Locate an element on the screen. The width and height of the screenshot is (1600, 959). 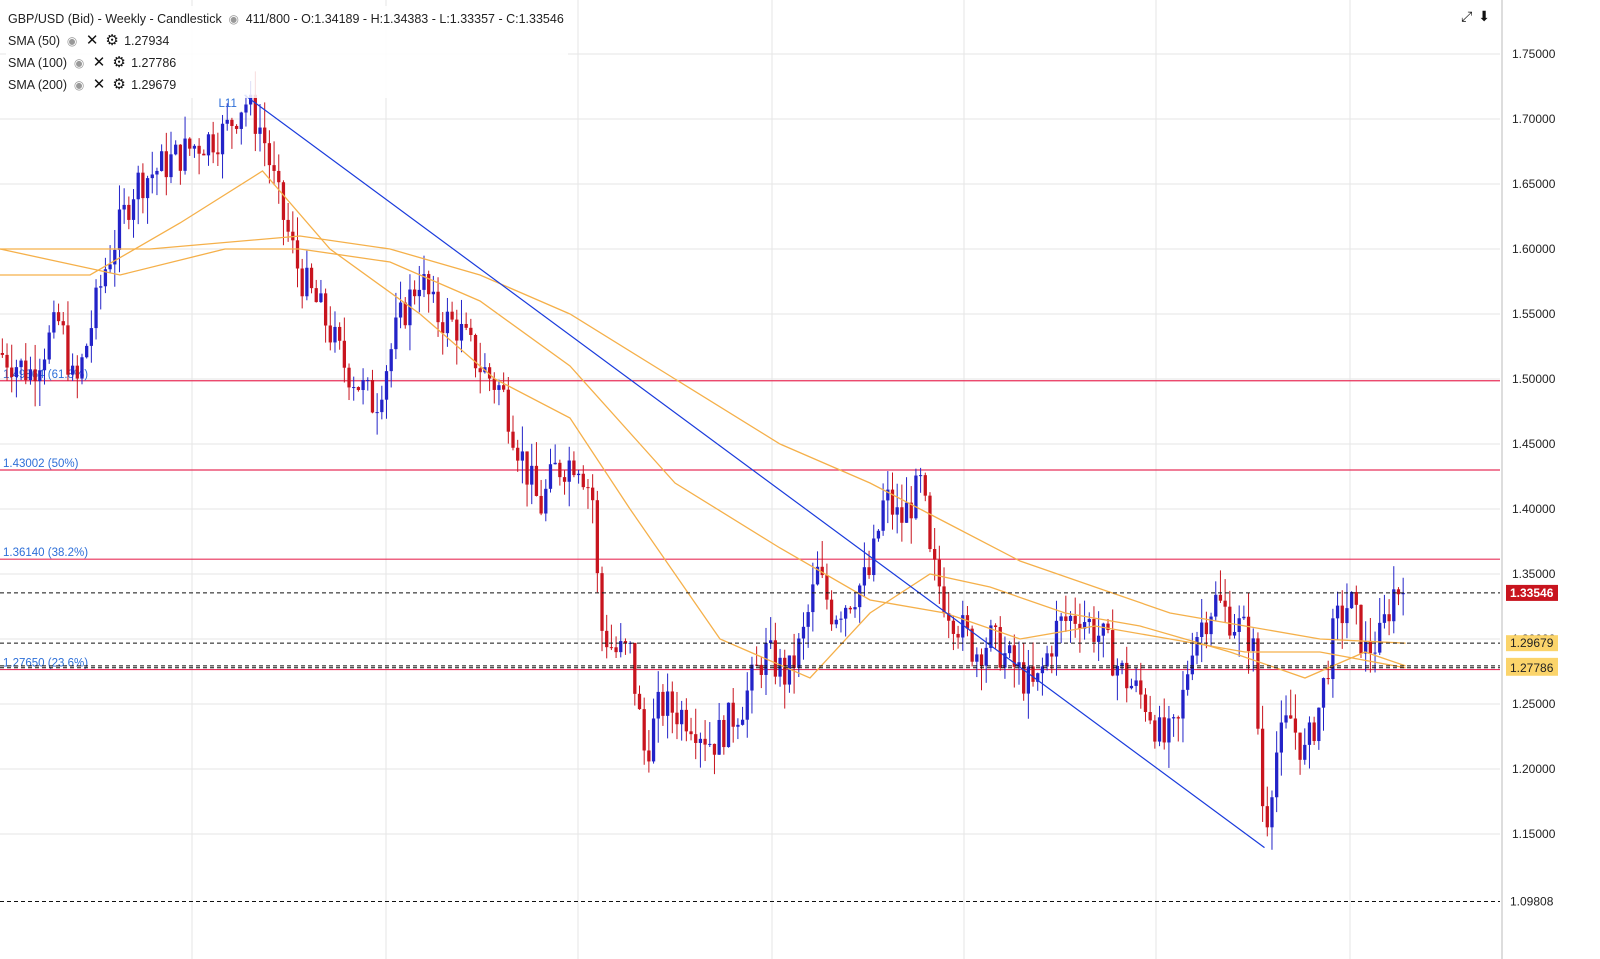
y-tick-label: 1.35000 is located at coordinates (1534, 574).